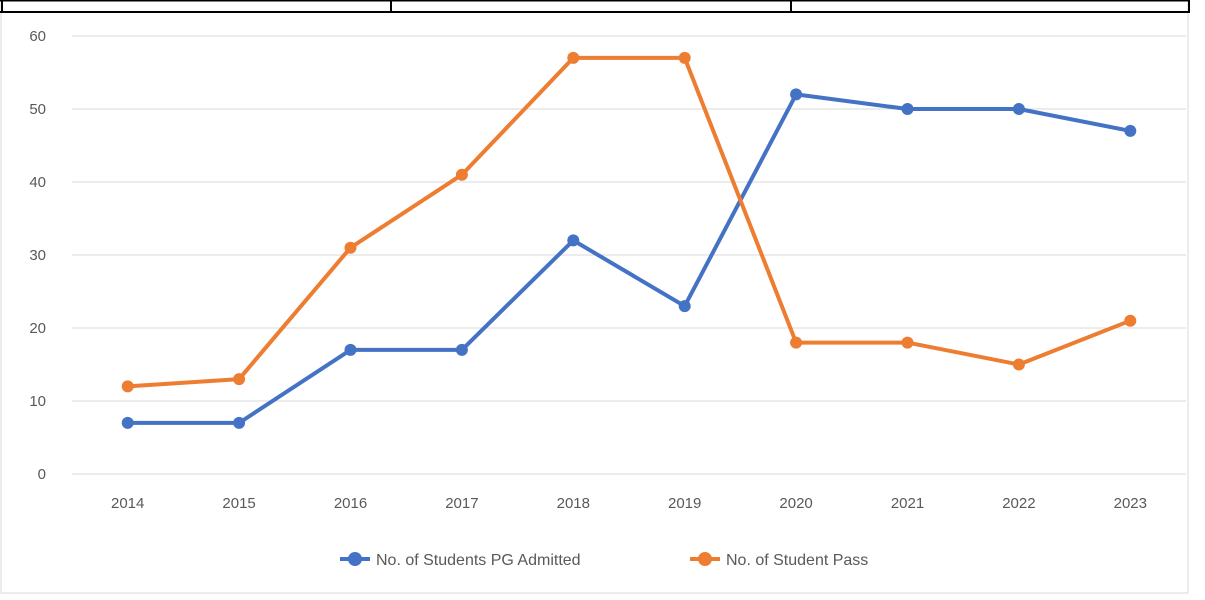  I want to click on x-tick-label: 2021, so click(907, 503).